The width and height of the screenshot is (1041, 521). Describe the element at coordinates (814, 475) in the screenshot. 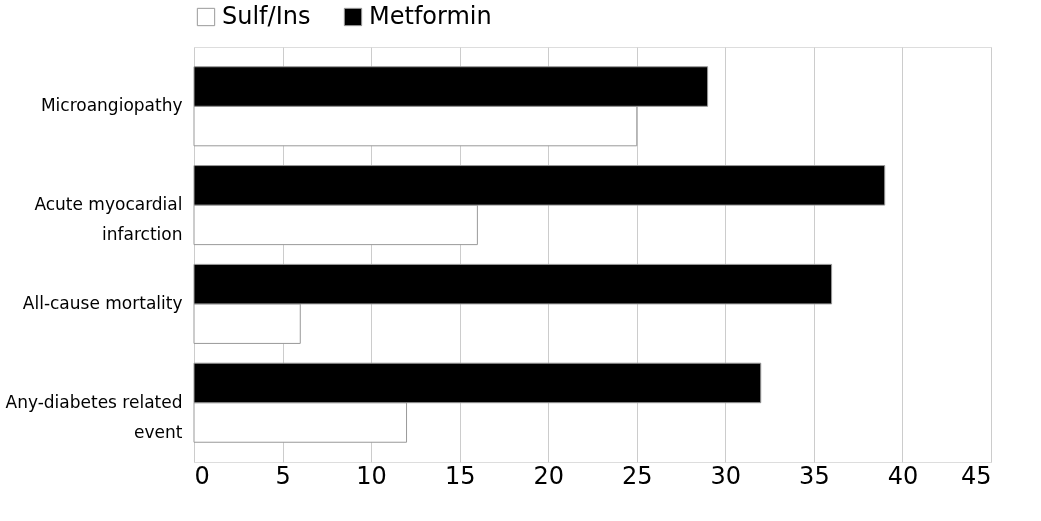

I see `x-tick-label: 35` at that location.